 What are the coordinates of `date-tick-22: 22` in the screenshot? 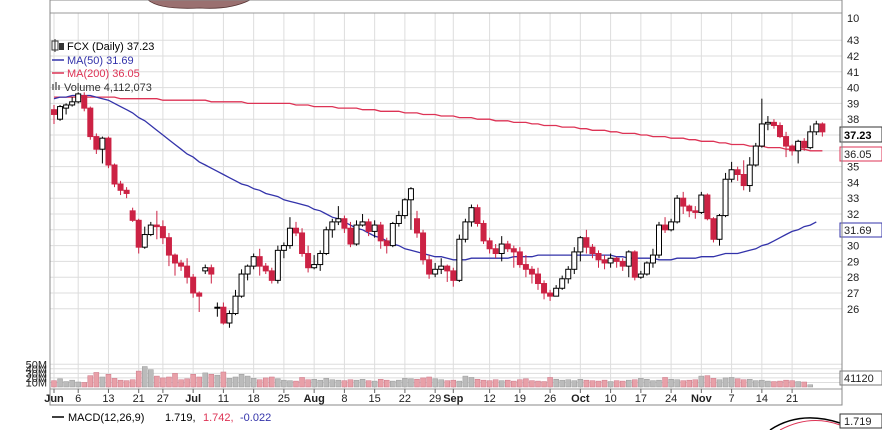 It's located at (405, 399).